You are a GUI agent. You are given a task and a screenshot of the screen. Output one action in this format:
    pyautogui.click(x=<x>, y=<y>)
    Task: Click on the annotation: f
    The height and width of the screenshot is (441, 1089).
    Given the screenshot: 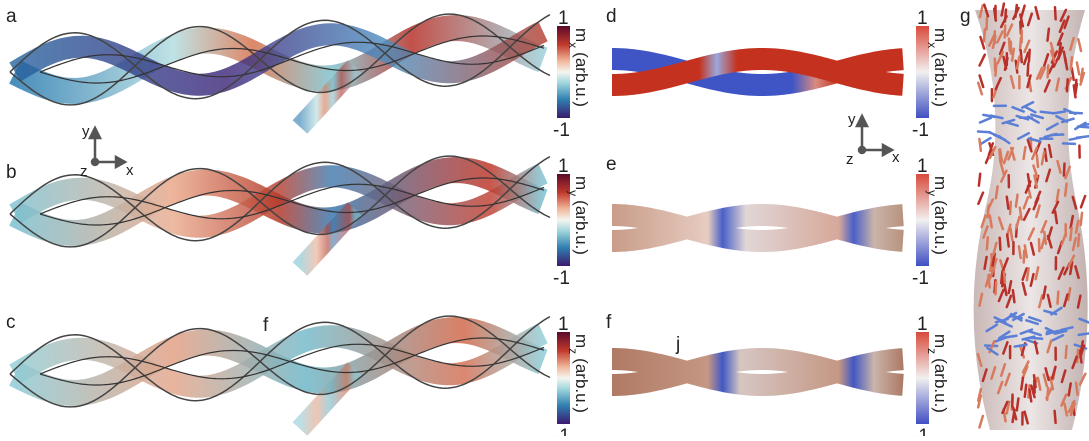 What is the action you would take?
    pyautogui.click(x=266, y=325)
    